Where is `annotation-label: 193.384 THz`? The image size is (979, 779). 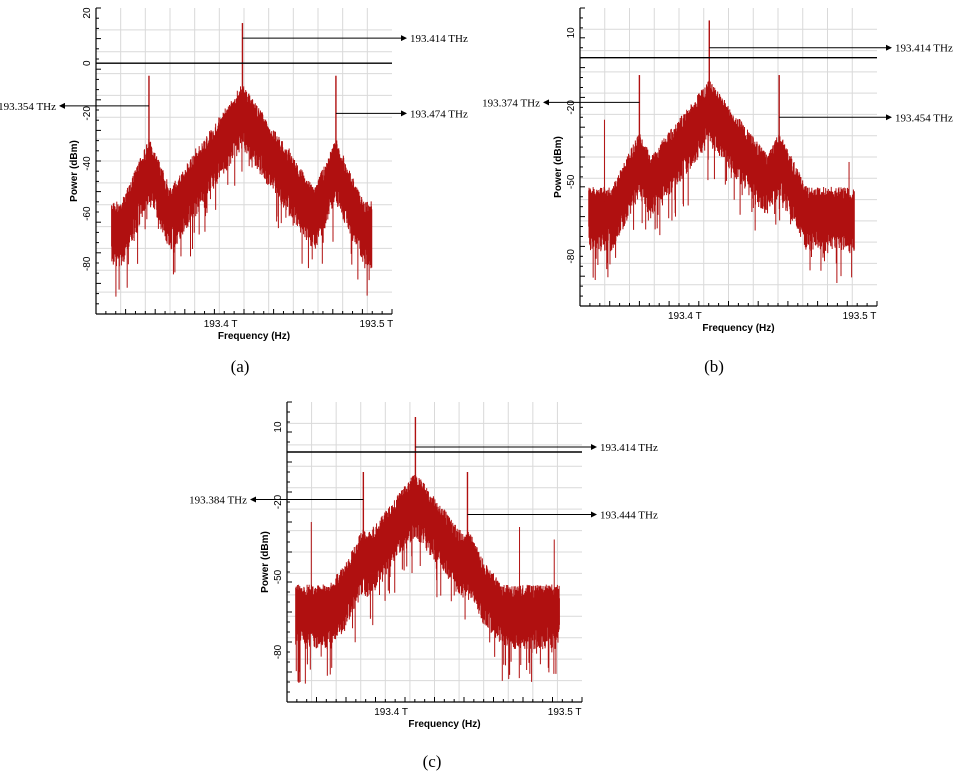
annotation-label: 193.384 THz is located at coordinates (218, 501).